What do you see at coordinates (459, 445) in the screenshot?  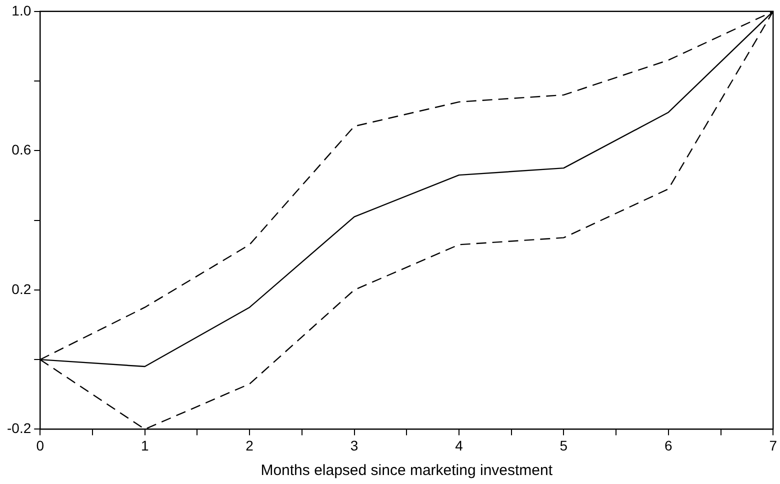 I see `x-tick-label: 4` at bounding box center [459, 445].